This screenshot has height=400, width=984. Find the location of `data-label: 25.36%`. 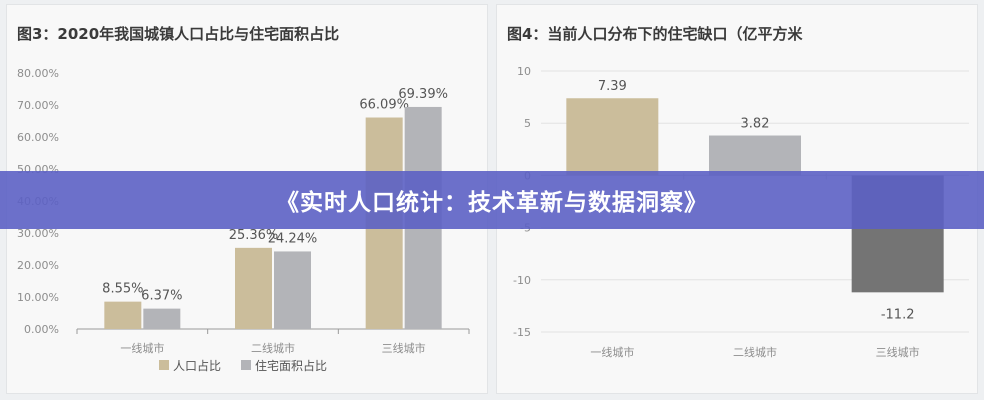

data-label: 25.36% is located at coordinates (254, 235).